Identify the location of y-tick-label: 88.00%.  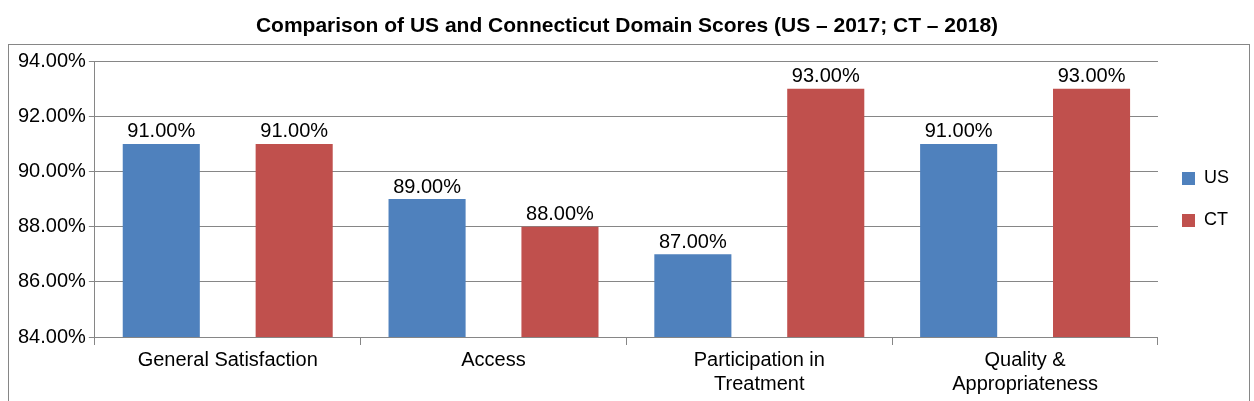
(52, 225).